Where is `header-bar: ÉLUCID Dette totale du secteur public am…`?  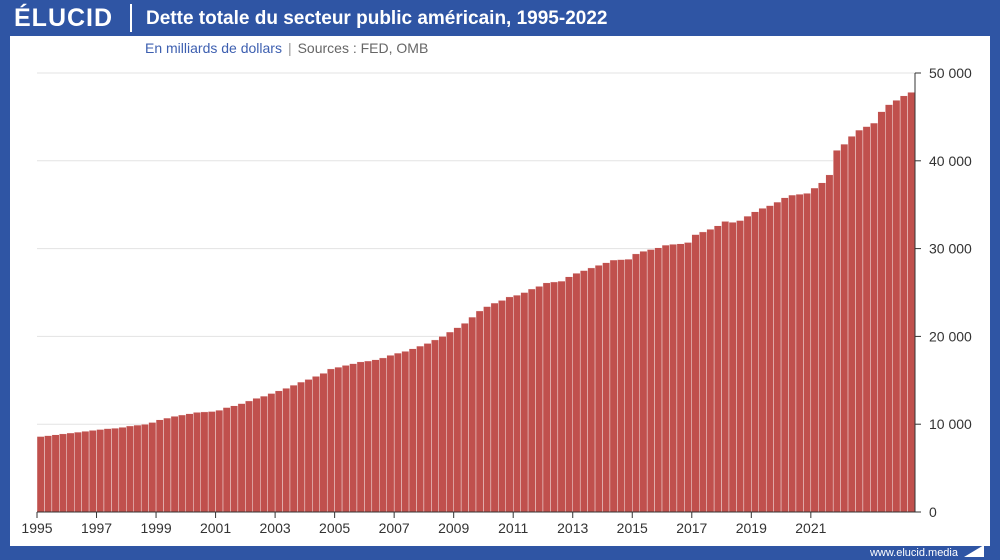 header-bar: ÉLUCID Dette totale du secteur public am… is located at coordinates (500, 18).